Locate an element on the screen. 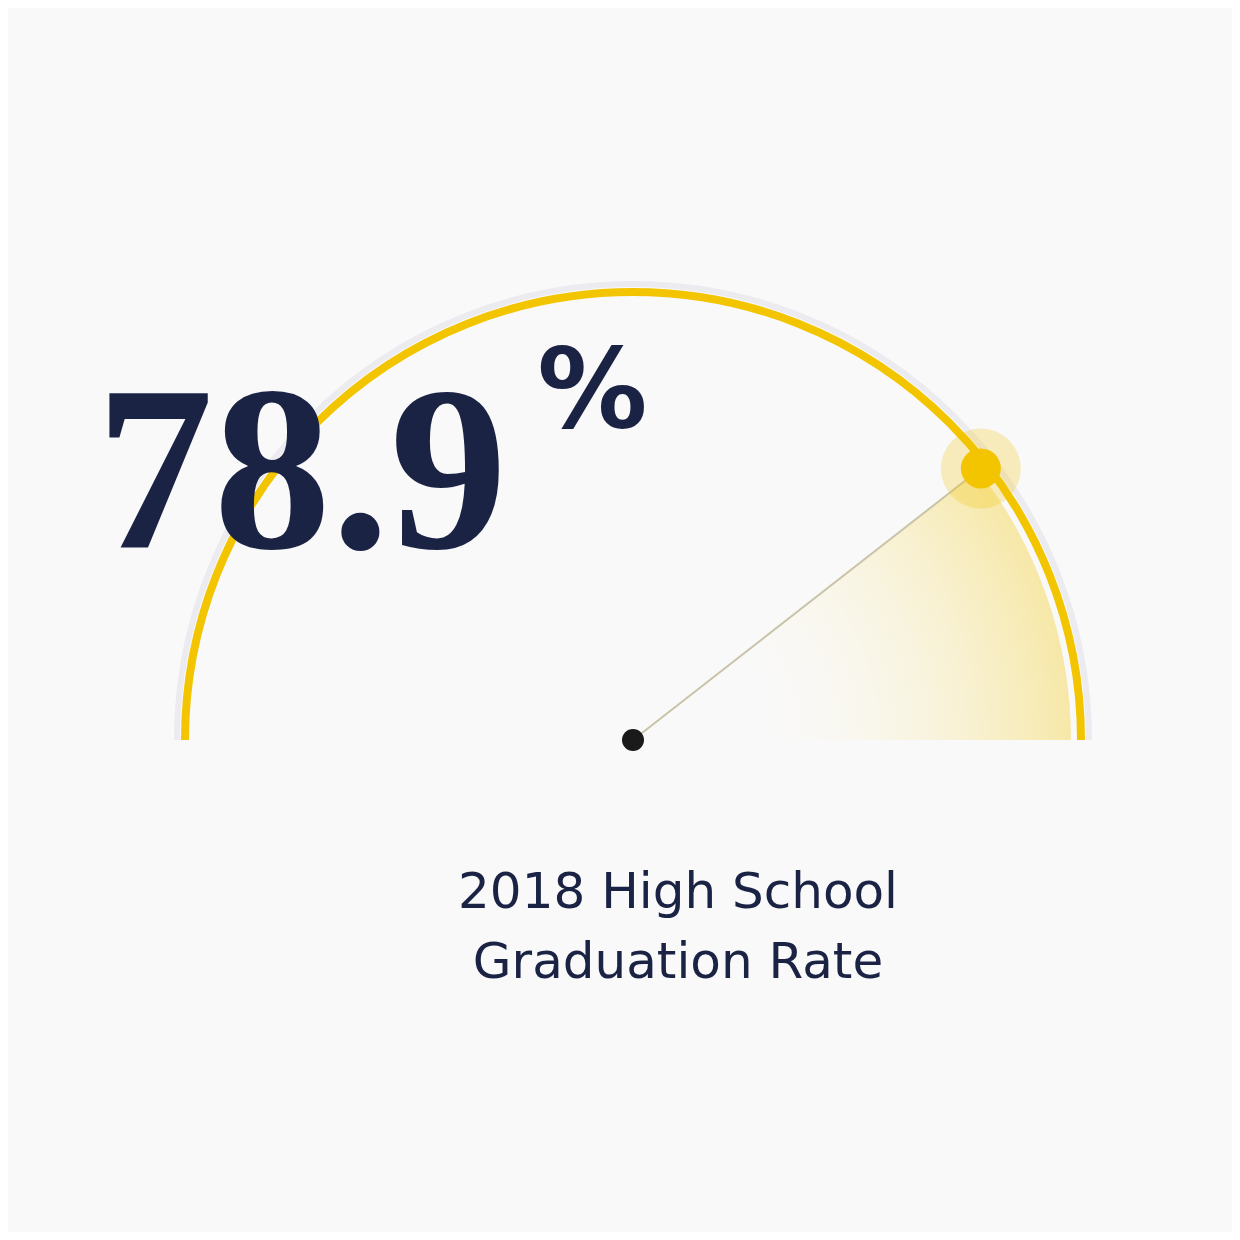  text: 2018 High School Graduation Rate is located at coordinates (678, 926).